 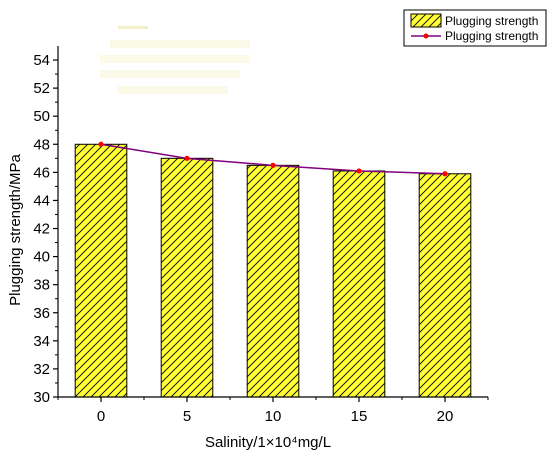 I want to click on y-tick-label: 46, so click(x=41, y=172).